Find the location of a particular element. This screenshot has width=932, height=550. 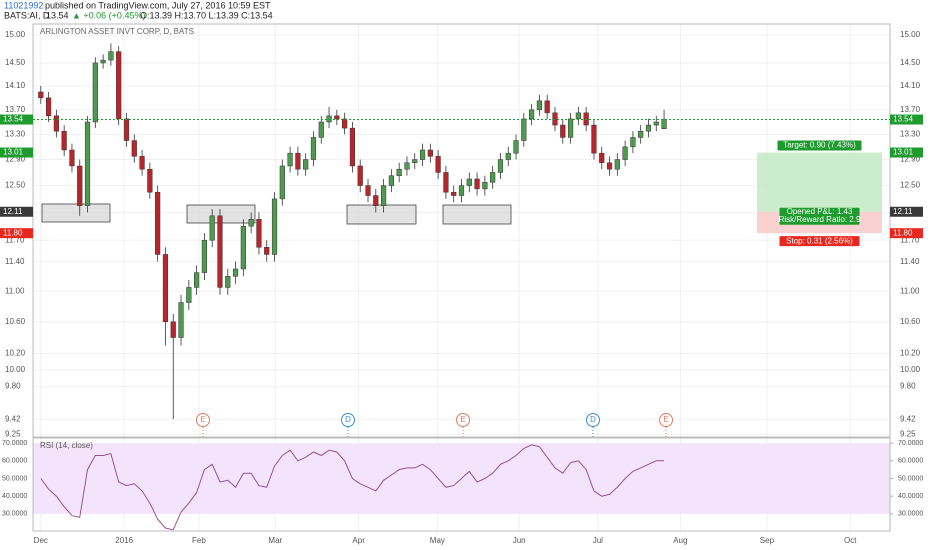

y-tick-label-right: 14.10 is located at coordinates (910, 85).